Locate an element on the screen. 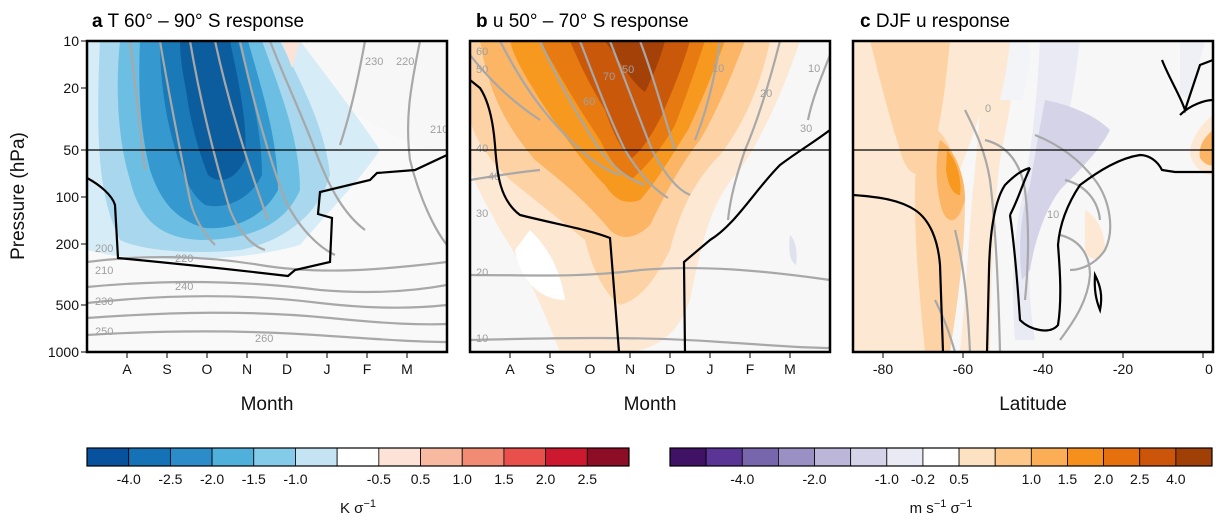 This screenshot has height=522, width=1218. x-tick-label: D is located at coordinates (670, 369).